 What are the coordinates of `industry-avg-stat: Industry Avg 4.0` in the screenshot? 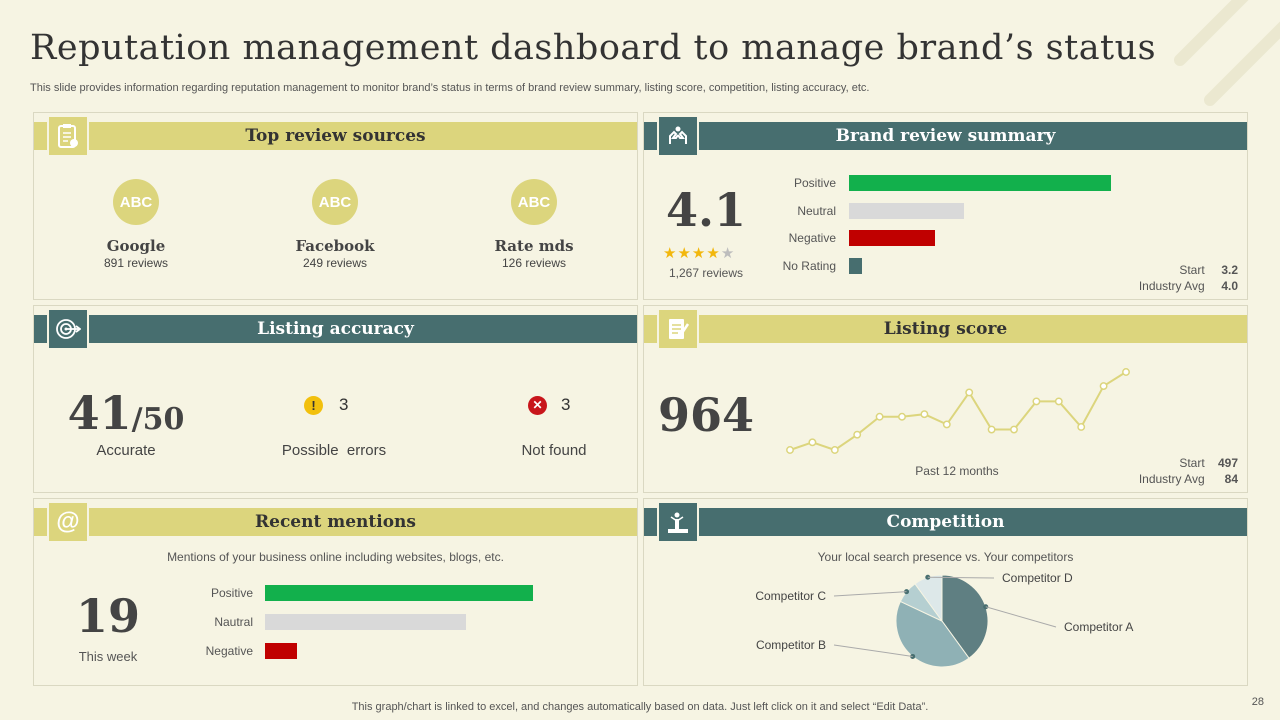 It's located at (1188, 286).